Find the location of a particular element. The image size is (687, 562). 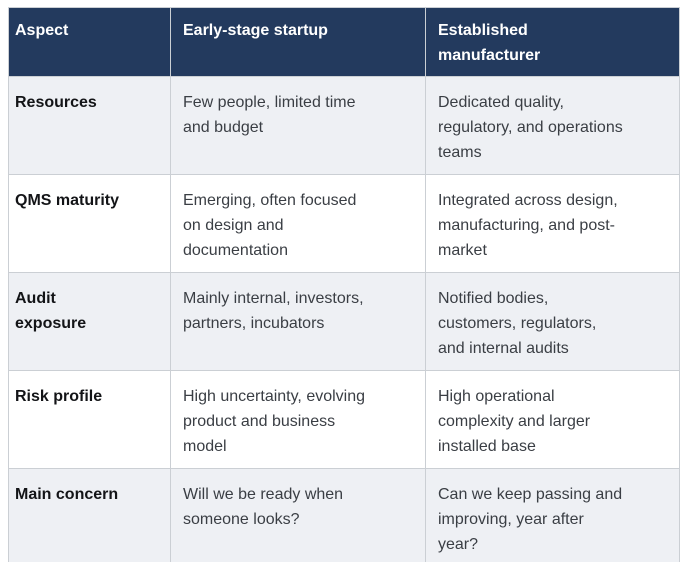

aspect-cell: Resources is located at coordinates (89, 125).